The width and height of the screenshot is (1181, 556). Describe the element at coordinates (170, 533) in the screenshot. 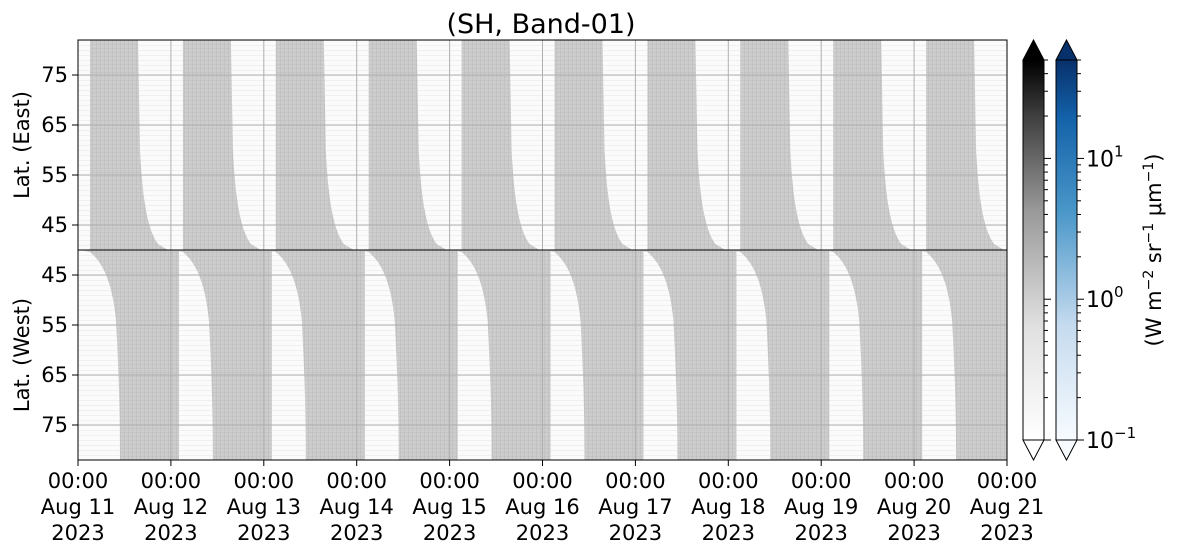

I see `xtick-year-1: 2023` at that location.